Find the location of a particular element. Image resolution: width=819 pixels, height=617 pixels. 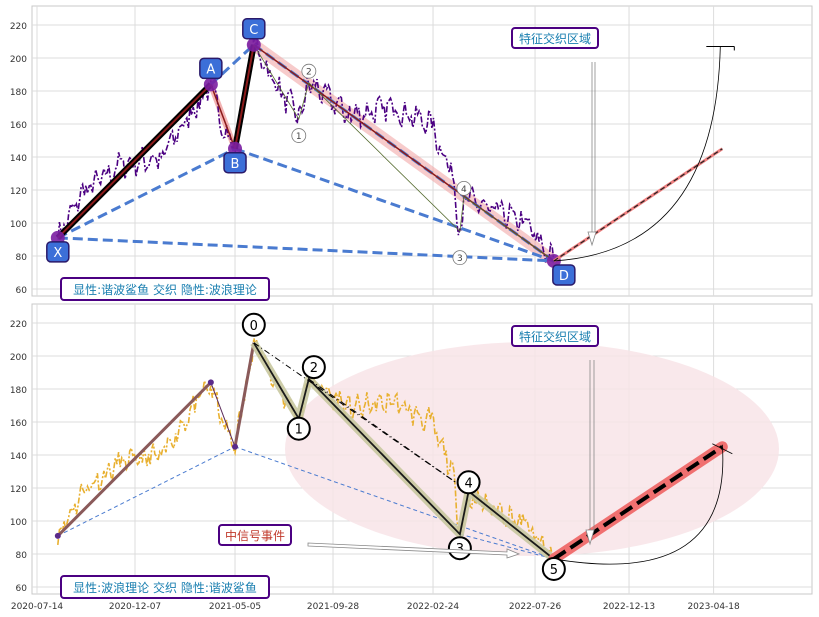

wave-label: 5 is located at coordinates (554, 570).